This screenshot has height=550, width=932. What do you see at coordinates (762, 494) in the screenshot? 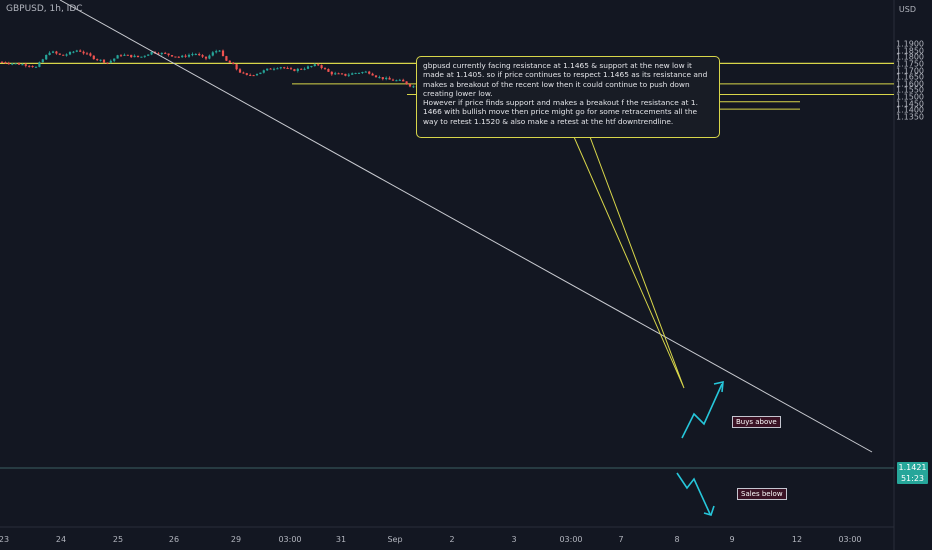
I see `sales-below-label: Sales below` at bounding box center [762, 494].